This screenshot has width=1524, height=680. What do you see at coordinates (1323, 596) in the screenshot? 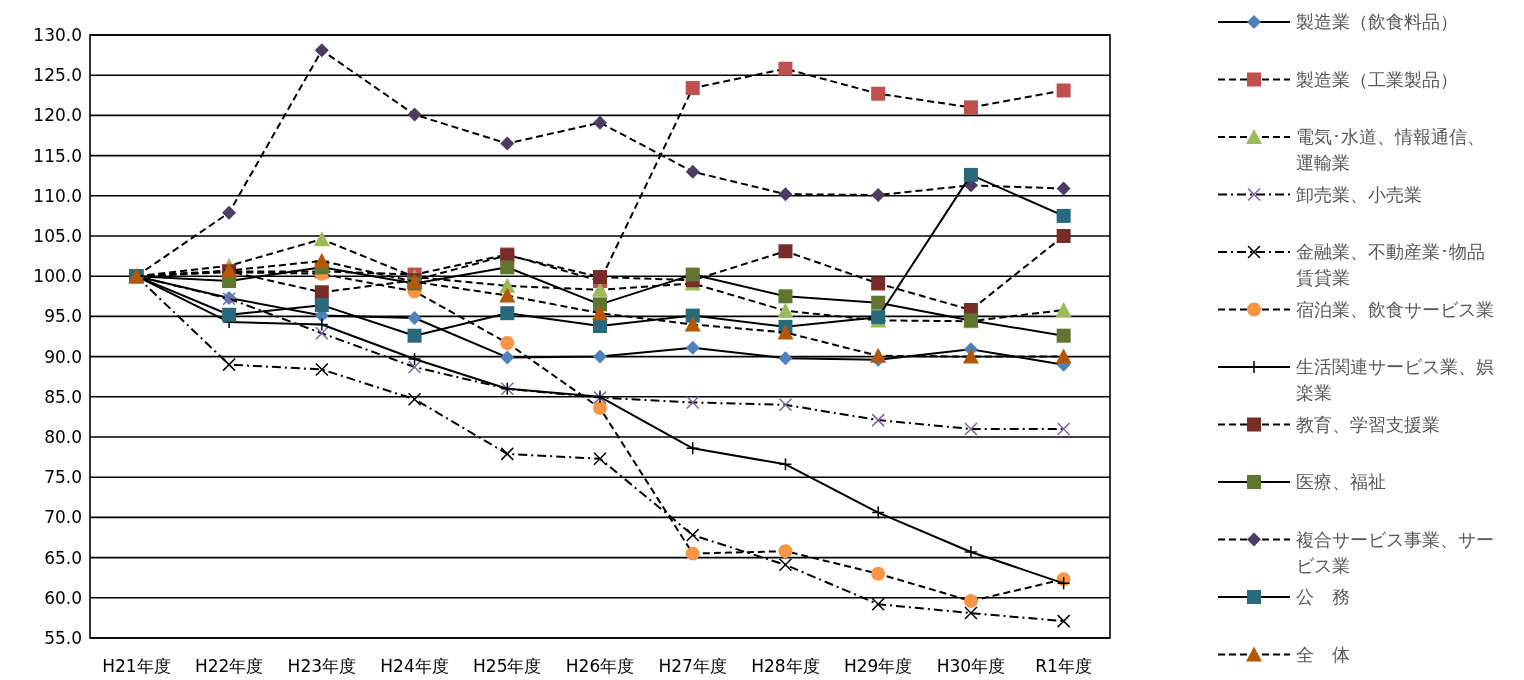
I see `legend-label: 公 務` at bounding box center [1323, 596].